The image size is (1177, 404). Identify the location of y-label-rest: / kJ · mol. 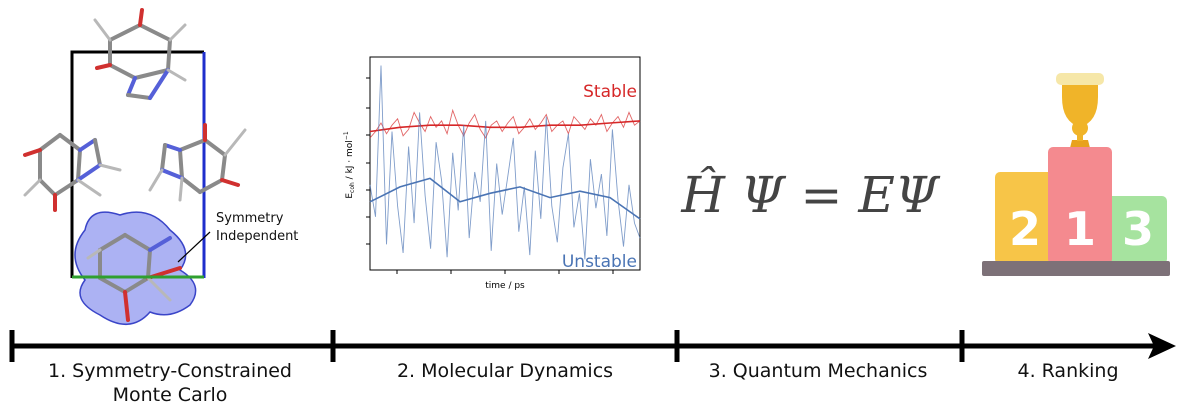
(350, 161).